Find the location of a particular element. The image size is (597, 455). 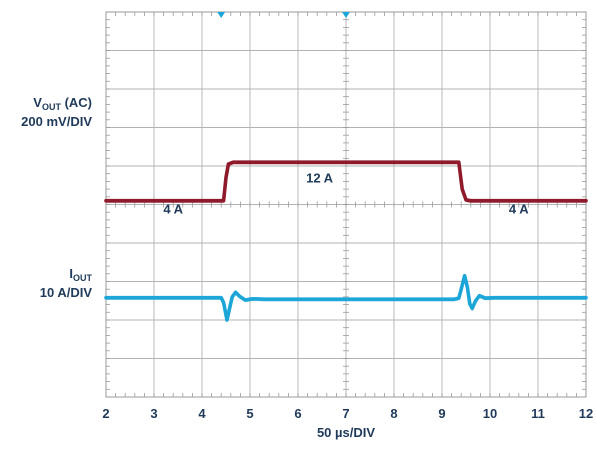

x-tick-label: 7 is located at coordinates (345, 413).